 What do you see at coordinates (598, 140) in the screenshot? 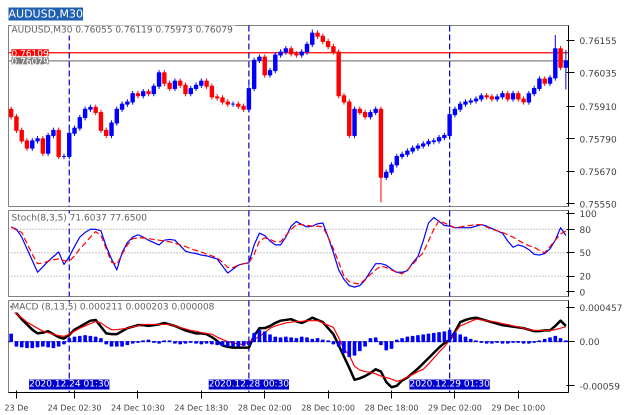
I see `y-tick-label: 0.75790` at bounding box center [598, 140].